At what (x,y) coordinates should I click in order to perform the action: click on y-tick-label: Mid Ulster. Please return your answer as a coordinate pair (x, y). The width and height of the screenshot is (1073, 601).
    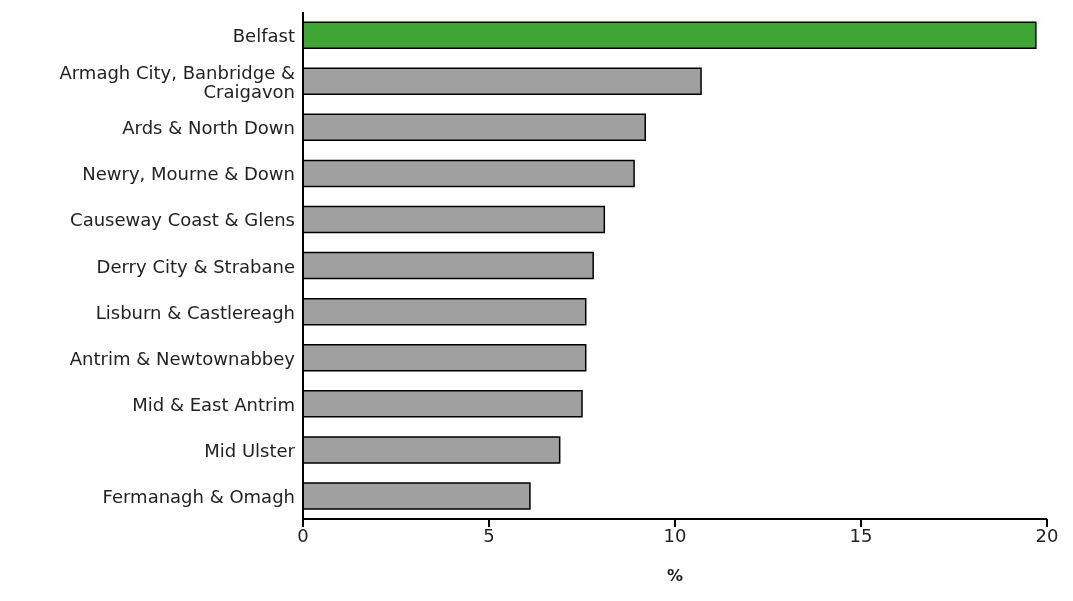
    Looking at the image, I should click on (250, 450).